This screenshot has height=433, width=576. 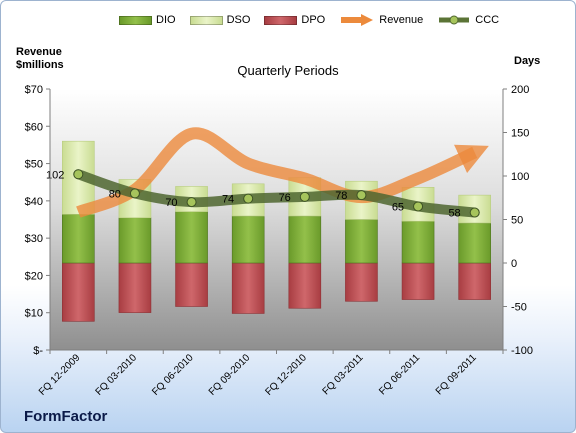 What do you see at coordinates (166, 20) in the screenshot?
I see `legend-label-dio: DIO` at bounding box center [166, 20].